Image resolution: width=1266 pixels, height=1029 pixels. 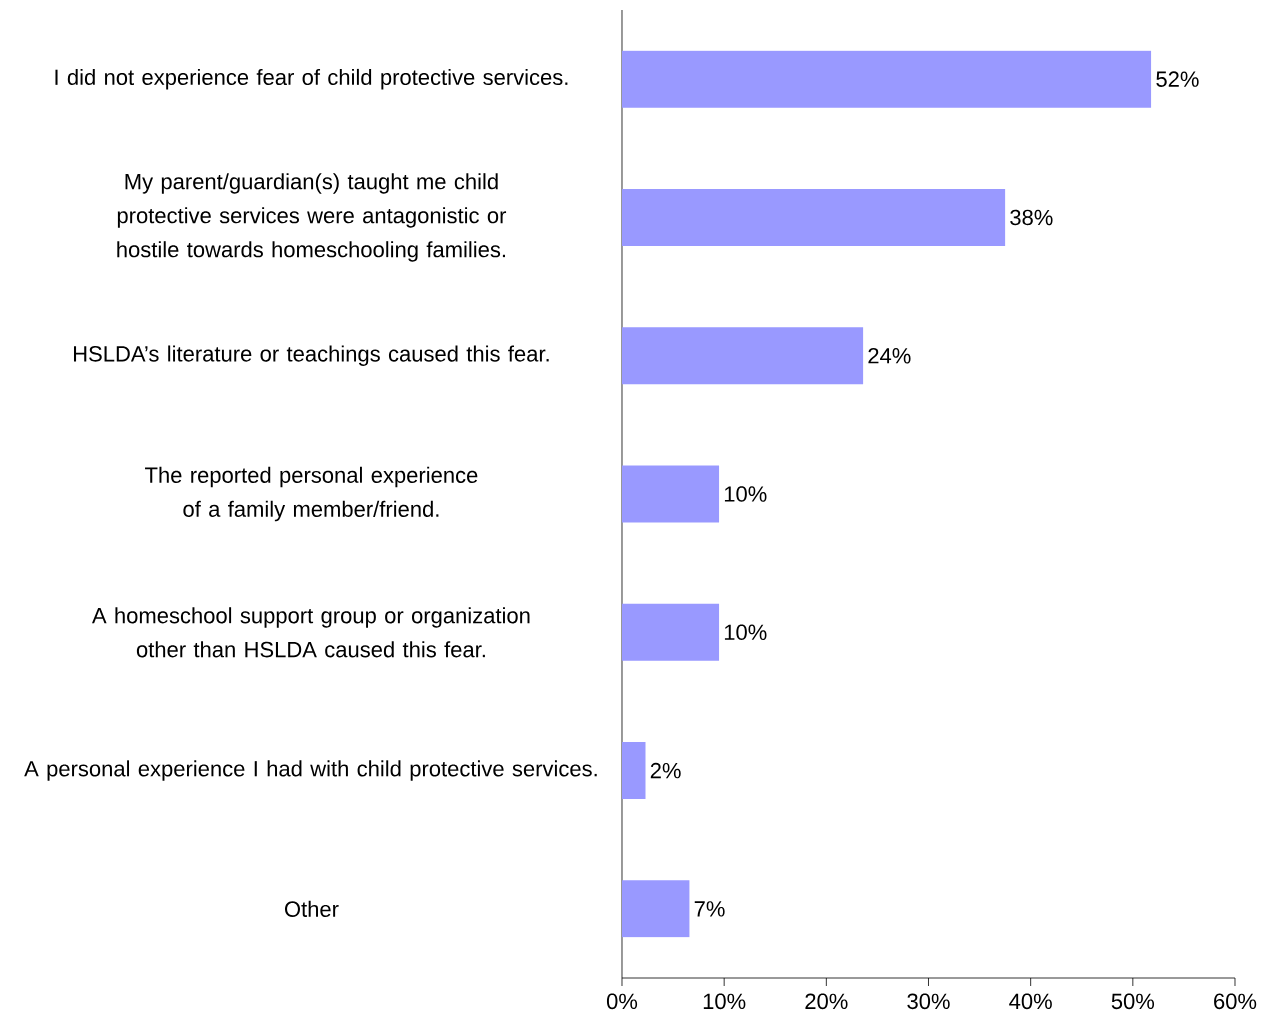 What do you see at coordinates (622, 1001) in the screenshot?
I see `x-tick-label: 0%` at bounding box center [622, 1001].